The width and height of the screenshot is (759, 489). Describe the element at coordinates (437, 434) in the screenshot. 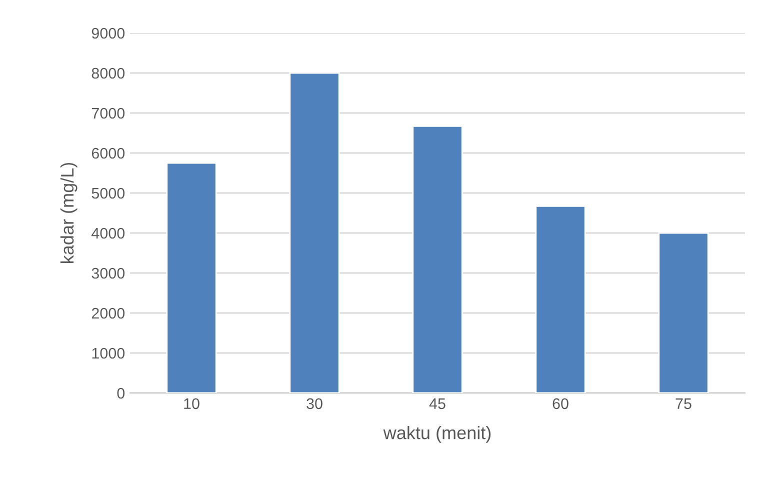

I see `x-axis-title: waktu (menit)` at that location.